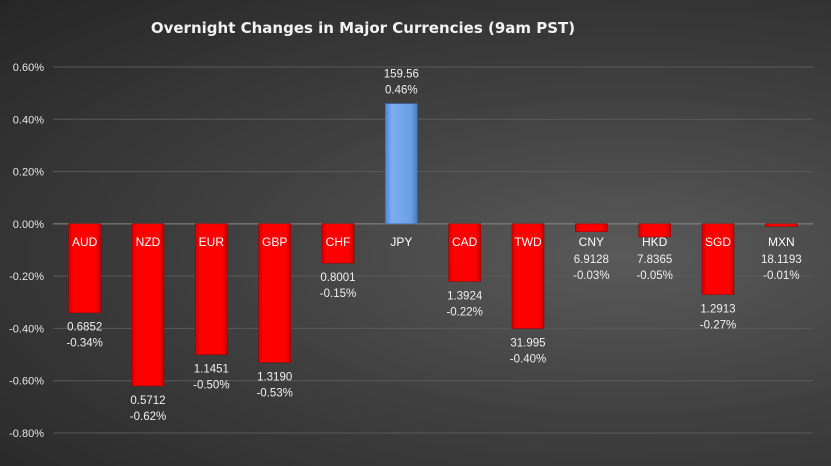 This screenshot has width=831, height=466. What do you see at coordinates (654, 276) in the screenshot?
I see `pct-data-label: -0.05%` at bounding box center [654, 276].